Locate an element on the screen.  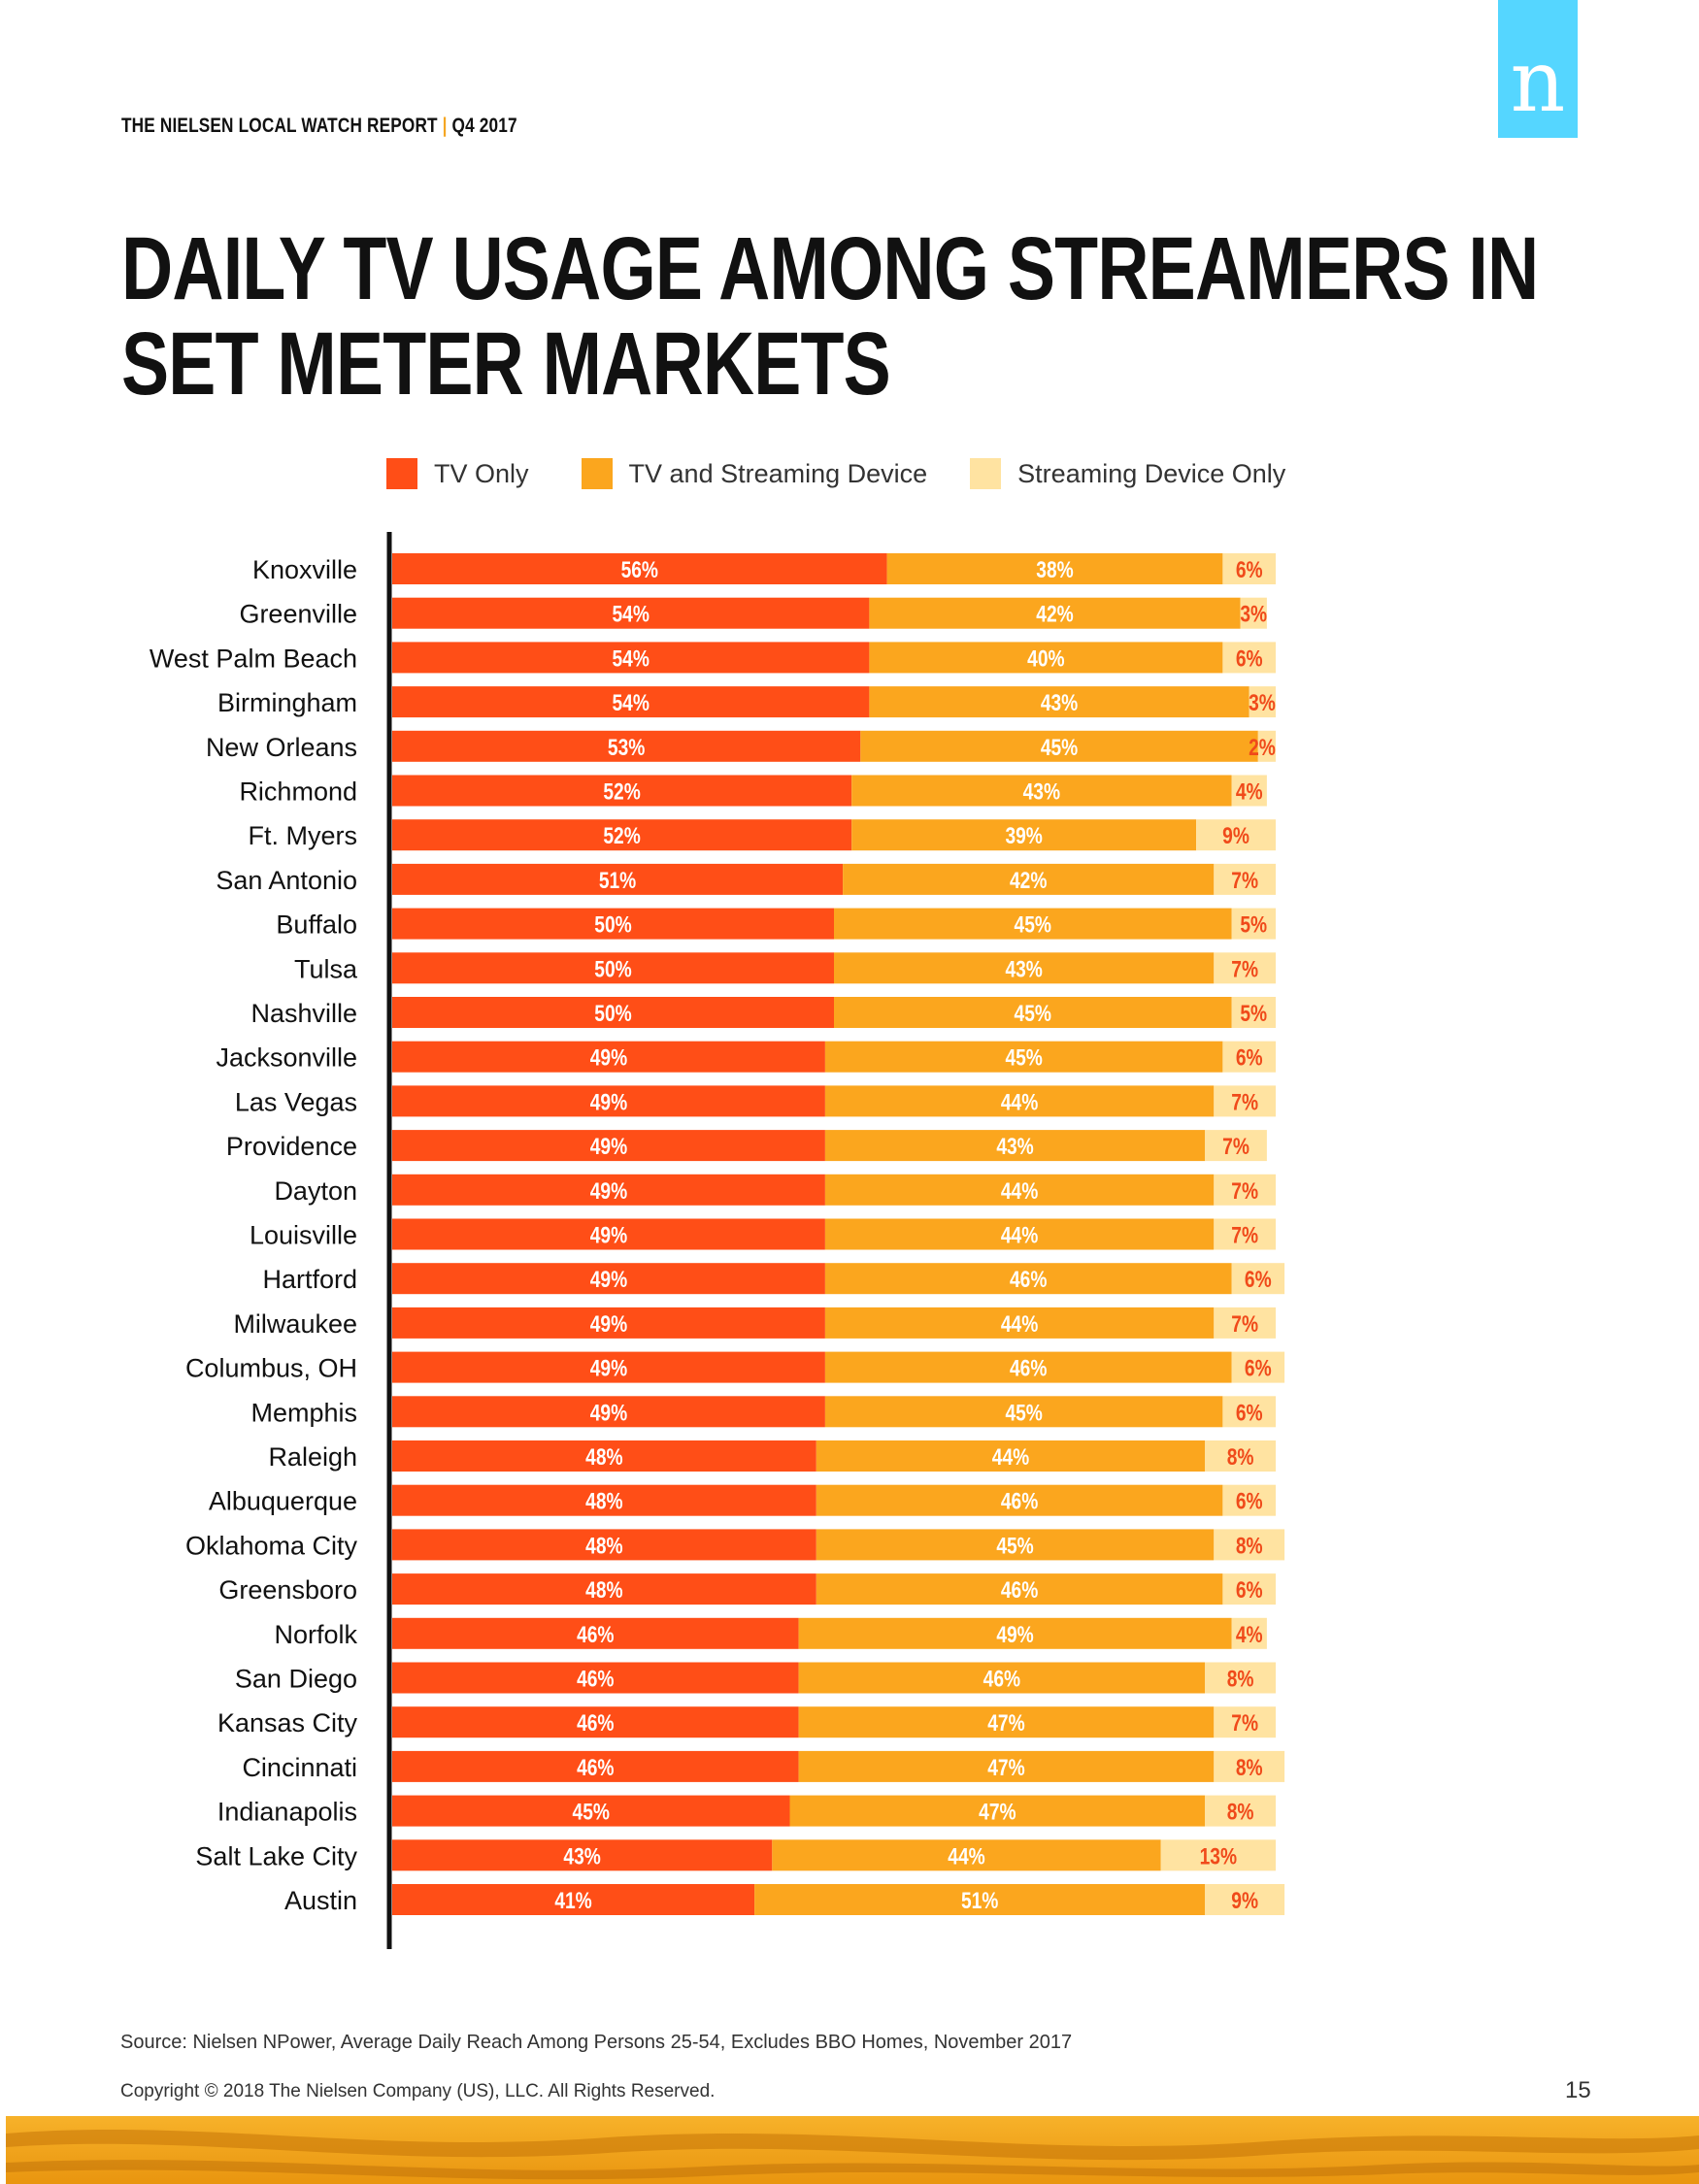
report-header: THE NIELSEN LOCAL WATCH REPORT | Q4 2017 is located at coordinates (319, 126).